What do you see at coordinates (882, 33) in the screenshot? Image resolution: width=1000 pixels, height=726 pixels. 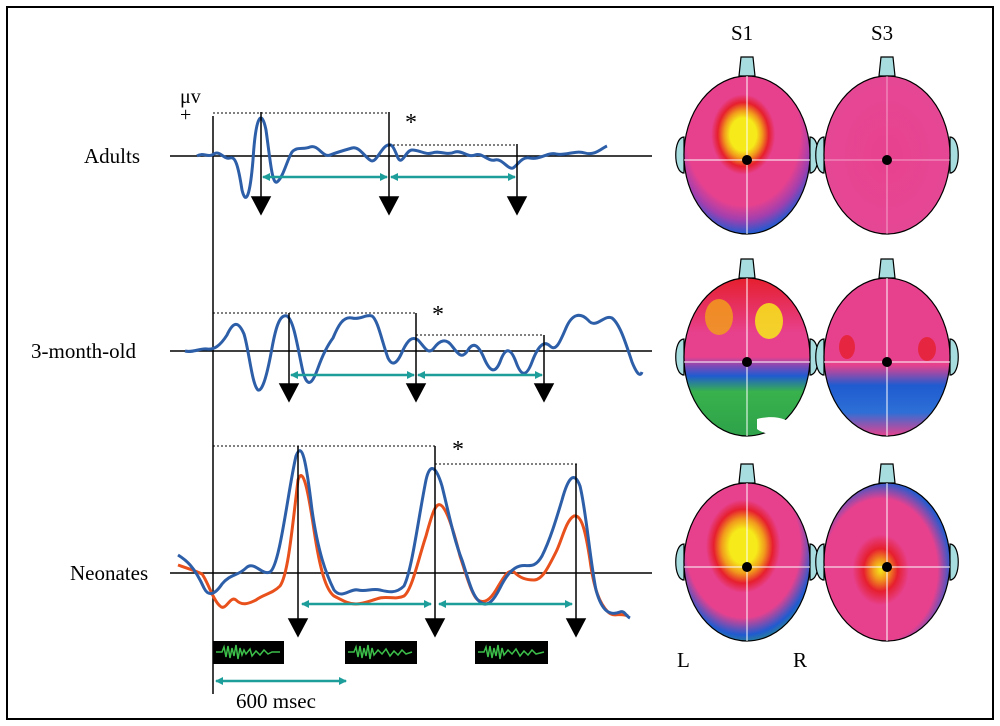 I see `map-column-s3: S3` at bounding box center [882, 33].